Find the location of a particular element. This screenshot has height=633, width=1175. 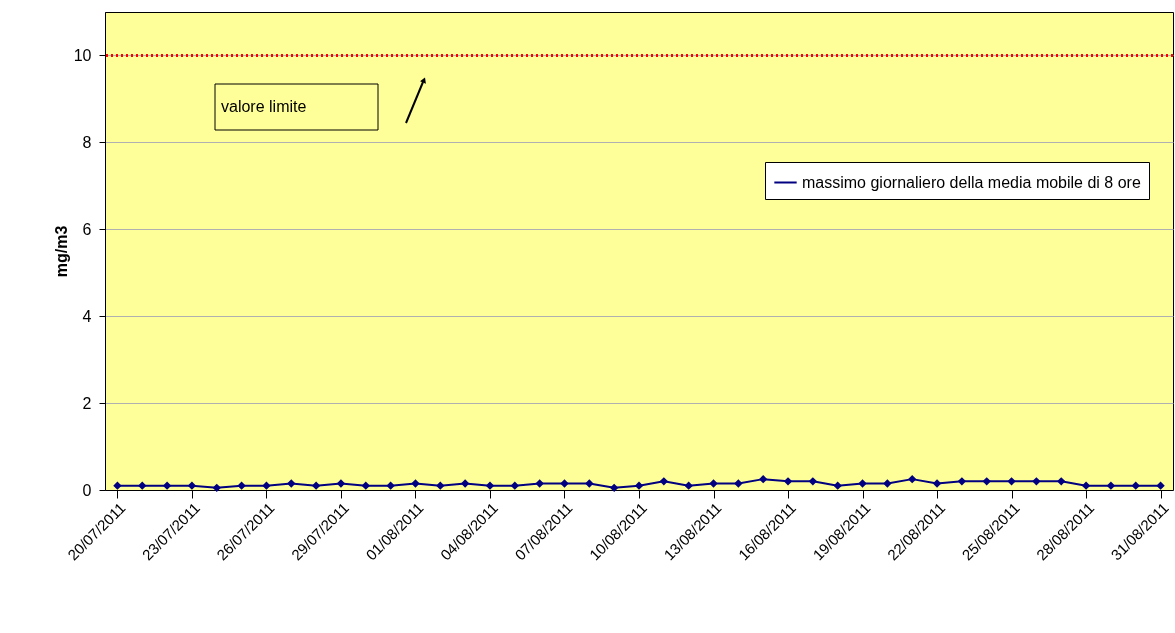

legend-label: massimo giornaliero della media mobile di 8 ore is located at coordinates (971, 182).